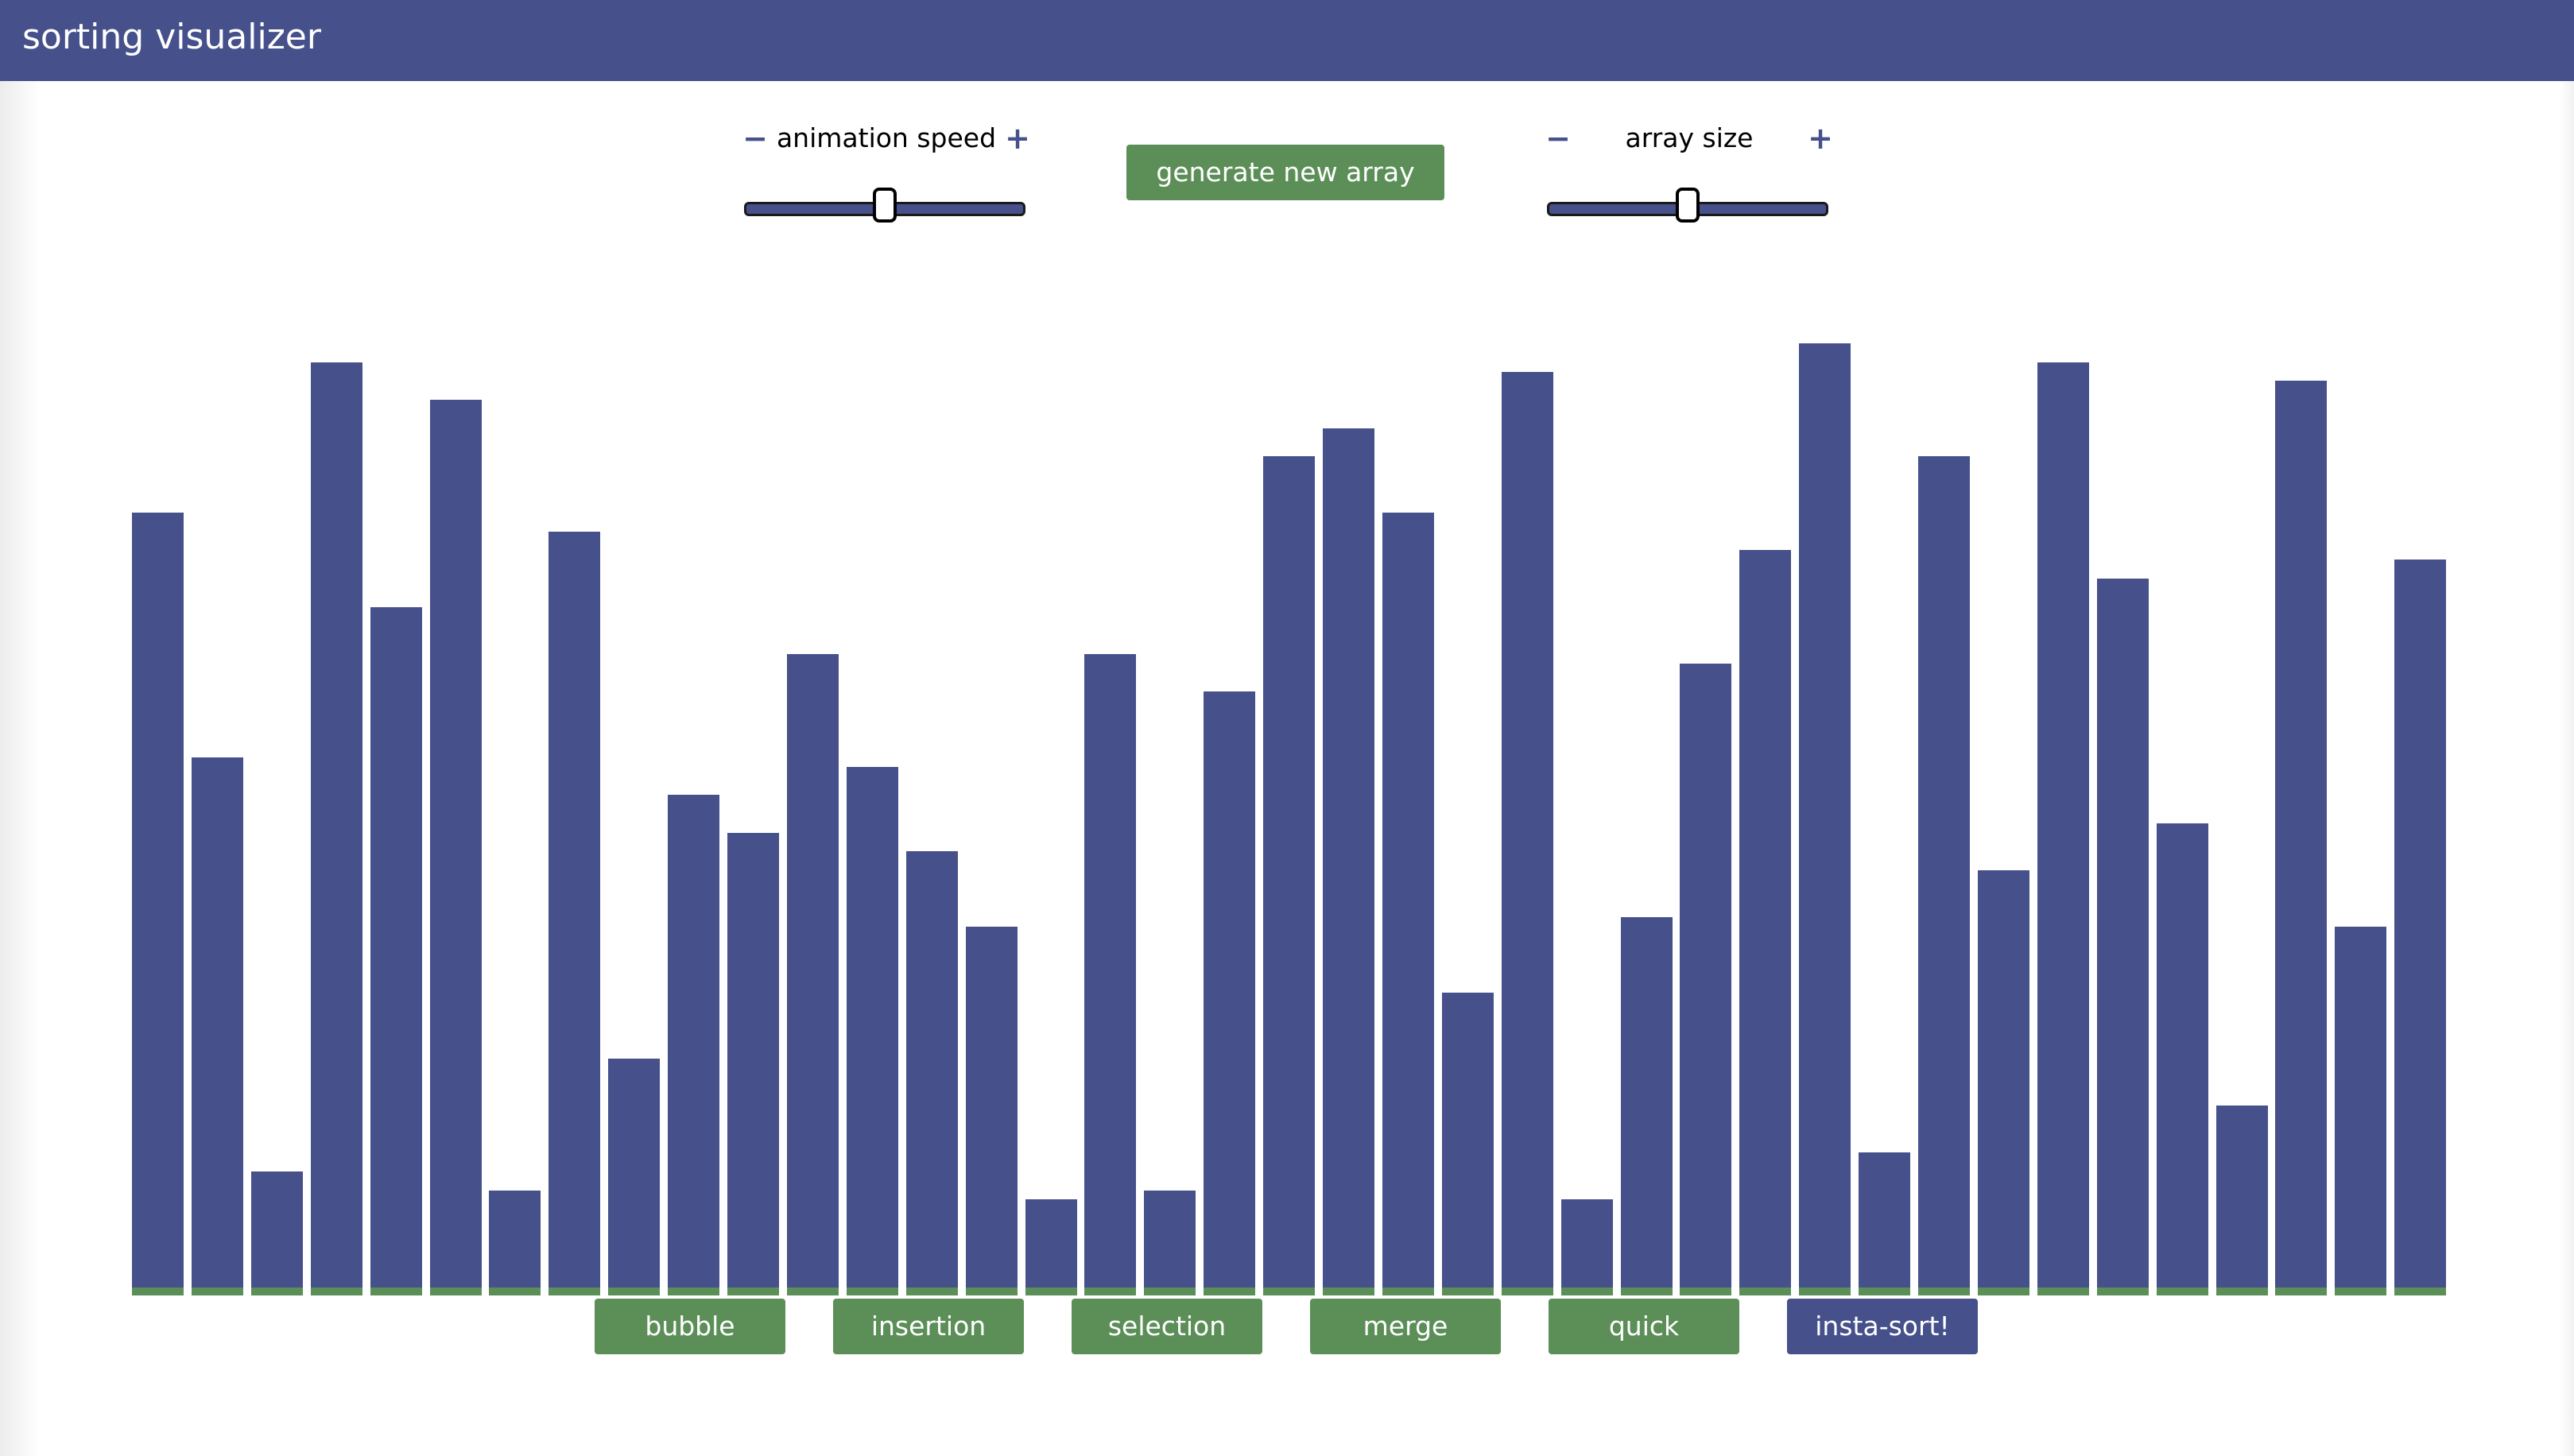 The width and height of the screenshot is (2574, 1456). What do you see at coordinates (1820, 138) in the screenshot?
I see `size-increase-button: +` at bounding box center [1820, 138].